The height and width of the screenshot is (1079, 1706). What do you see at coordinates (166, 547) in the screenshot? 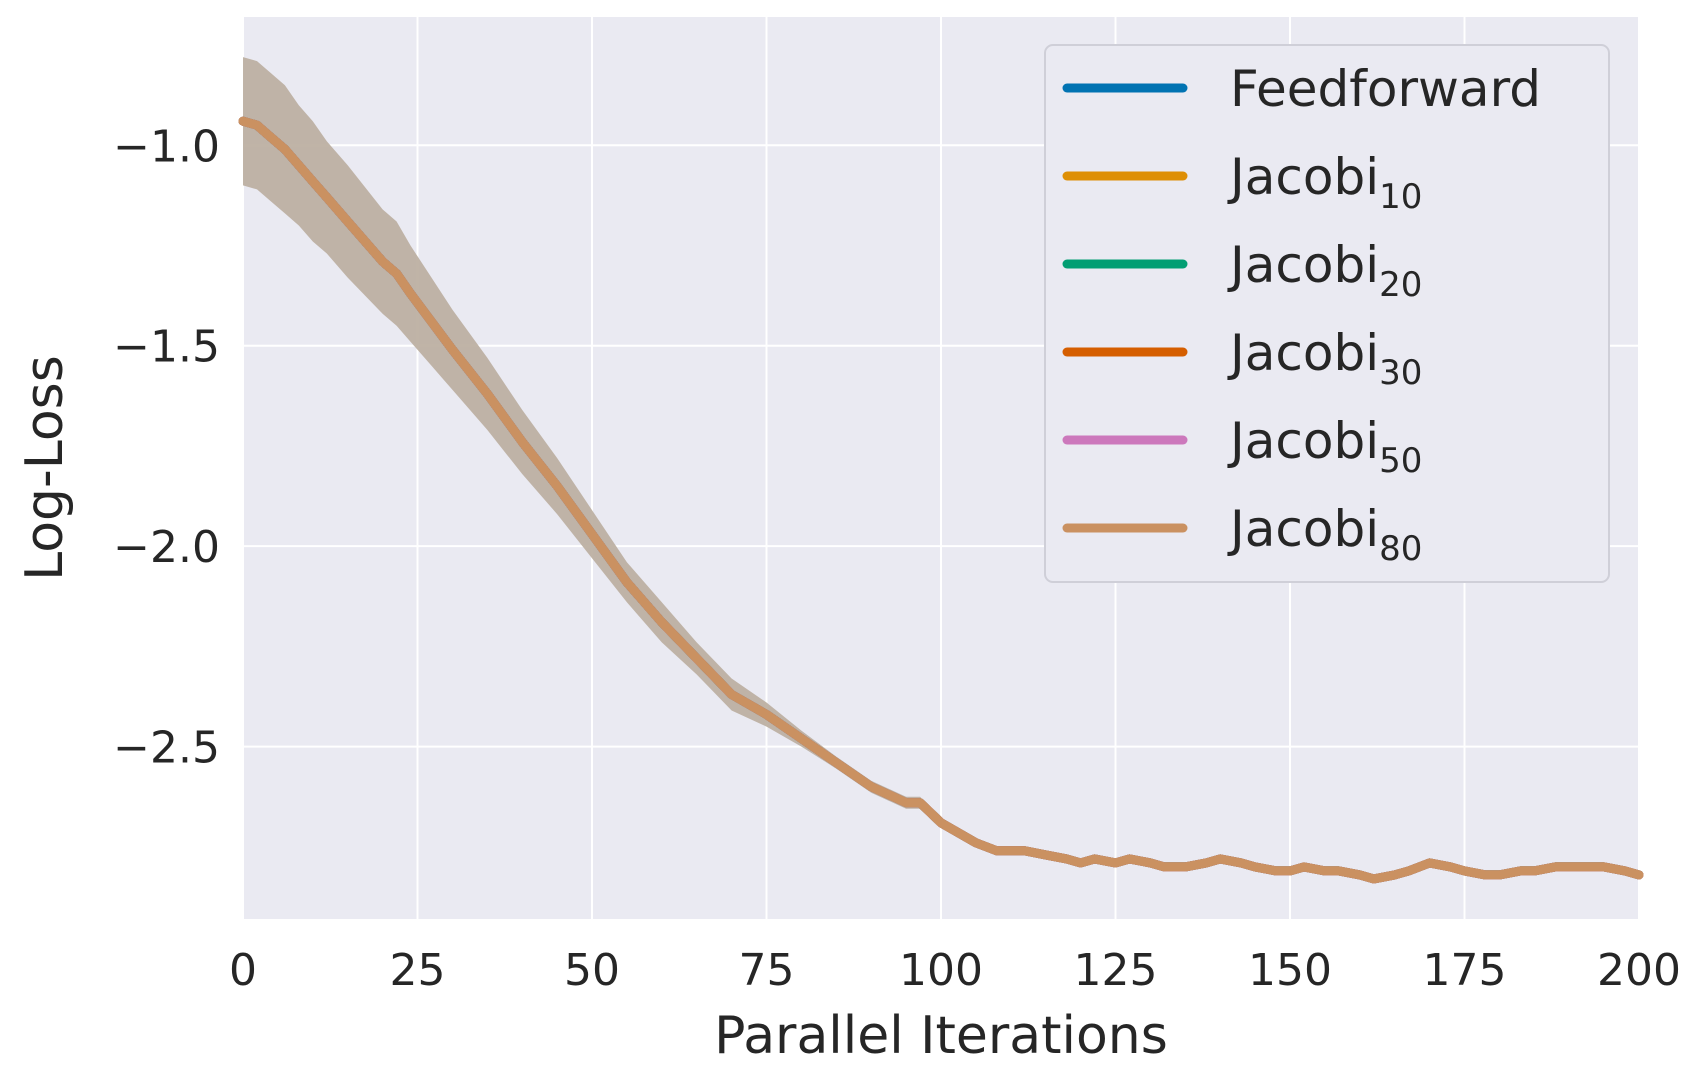
I see `y-tick-label: −2.0` at bounding box center [166, 547].